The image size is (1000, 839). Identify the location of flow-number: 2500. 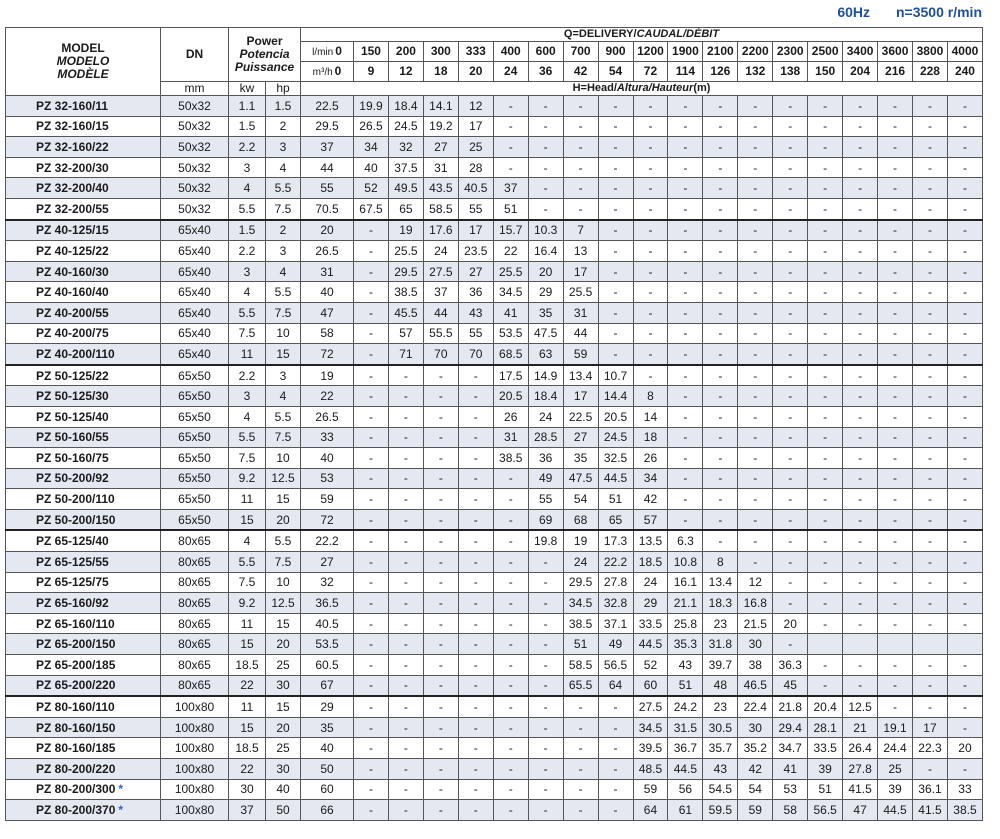
(825, 51).